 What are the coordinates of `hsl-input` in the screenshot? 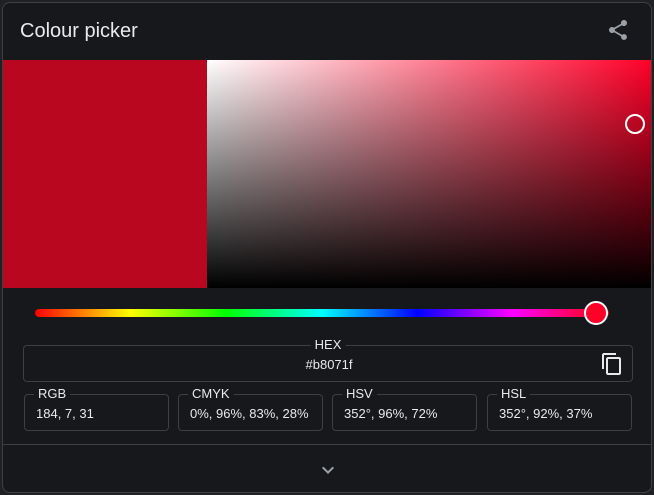 It's located at (564, 414).